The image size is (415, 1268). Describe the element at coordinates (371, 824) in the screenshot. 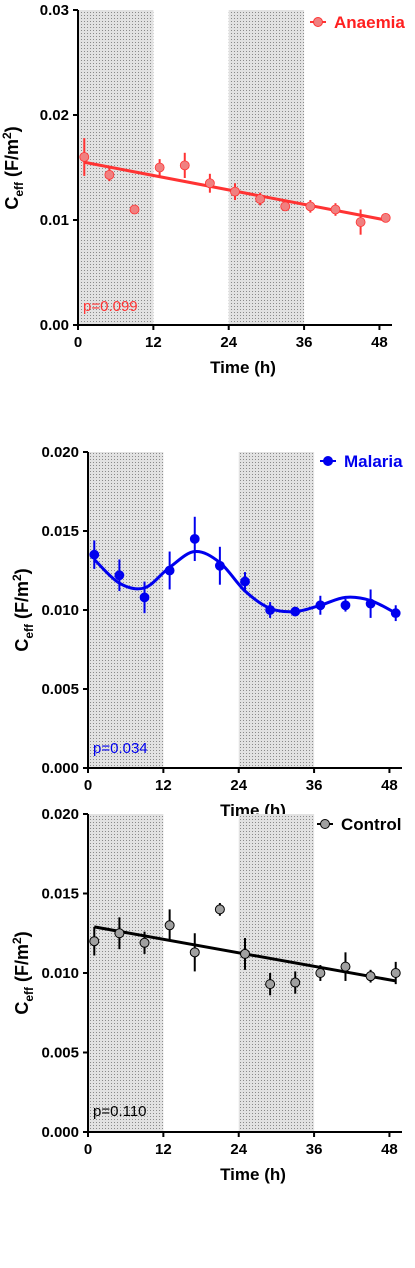

I see `legend-label: Control` at that location.